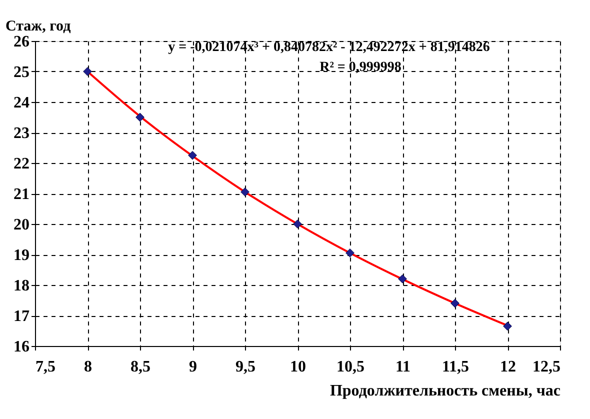 Image resolution: width=590 pixels, height=419 pixels. Describe the element at coordinates (361, 67) in the screenshot. I see `annotation: R² = 0,999998` at that location.